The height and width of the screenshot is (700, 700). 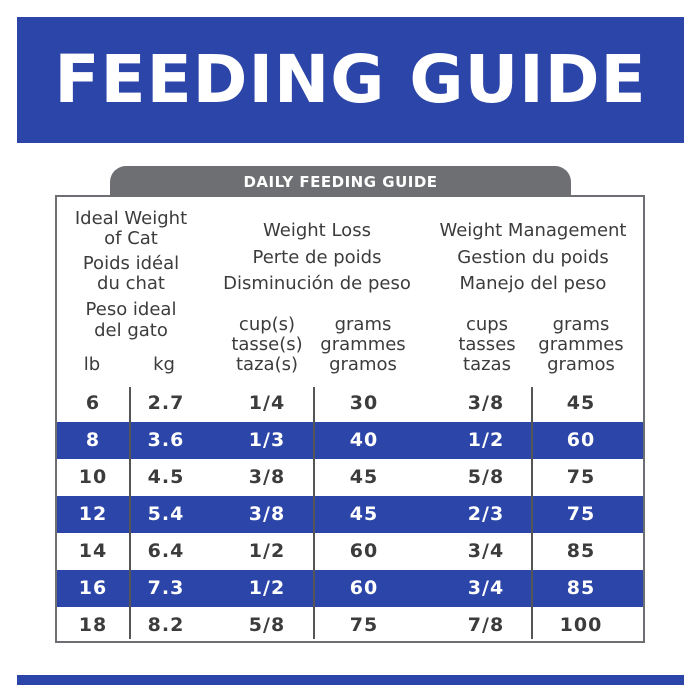 I want to click on cell-kg: 6.4, so click(x=166, y=551).